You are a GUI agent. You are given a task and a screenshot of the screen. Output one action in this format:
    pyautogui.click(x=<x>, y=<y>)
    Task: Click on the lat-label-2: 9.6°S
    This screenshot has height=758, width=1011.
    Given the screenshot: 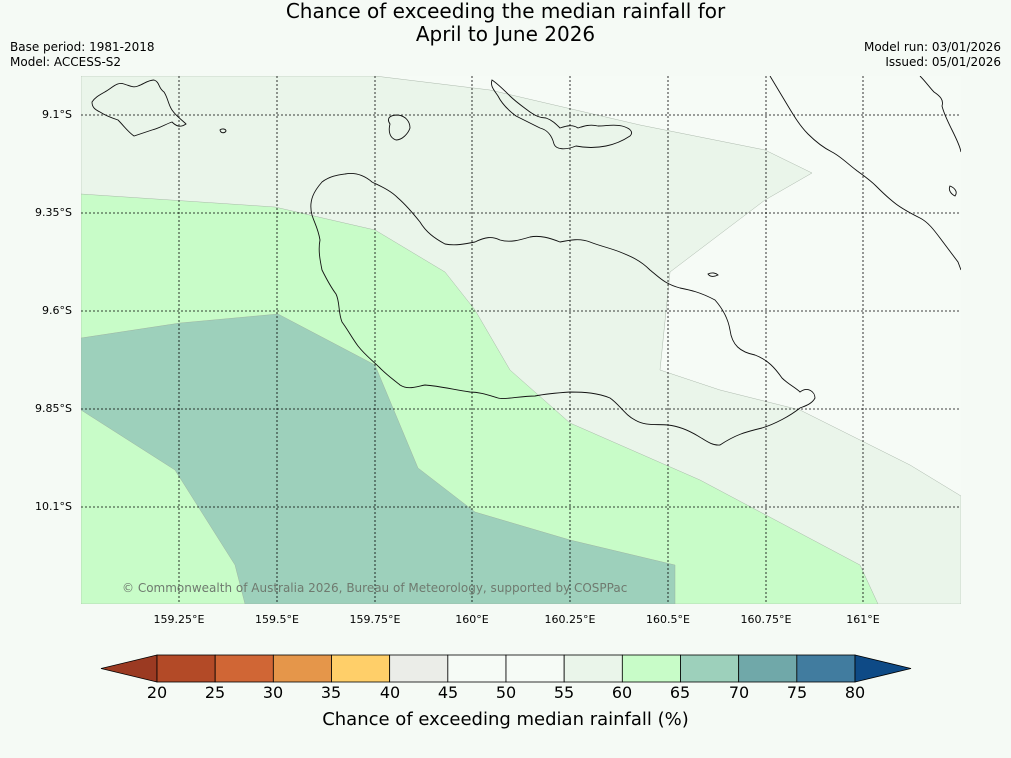 What is the action you would take?
    pyautogui.click(x=57, y=310)
    